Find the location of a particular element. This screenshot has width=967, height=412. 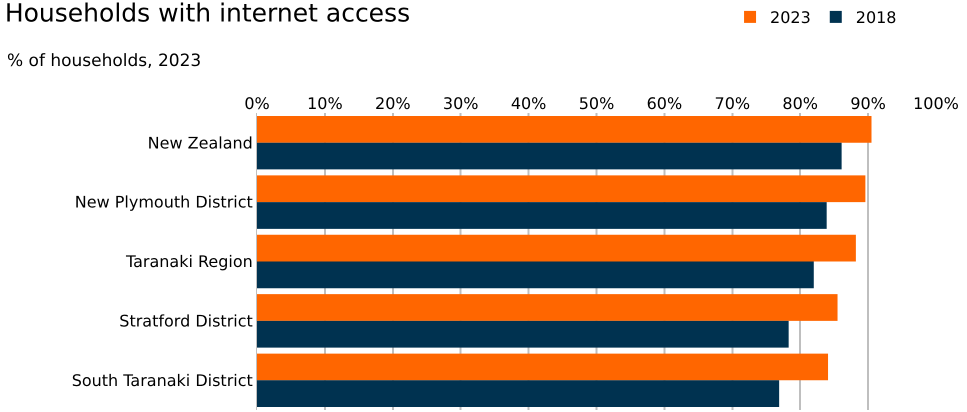

x-tick-label: 50% is located at coordinates (596, 103).